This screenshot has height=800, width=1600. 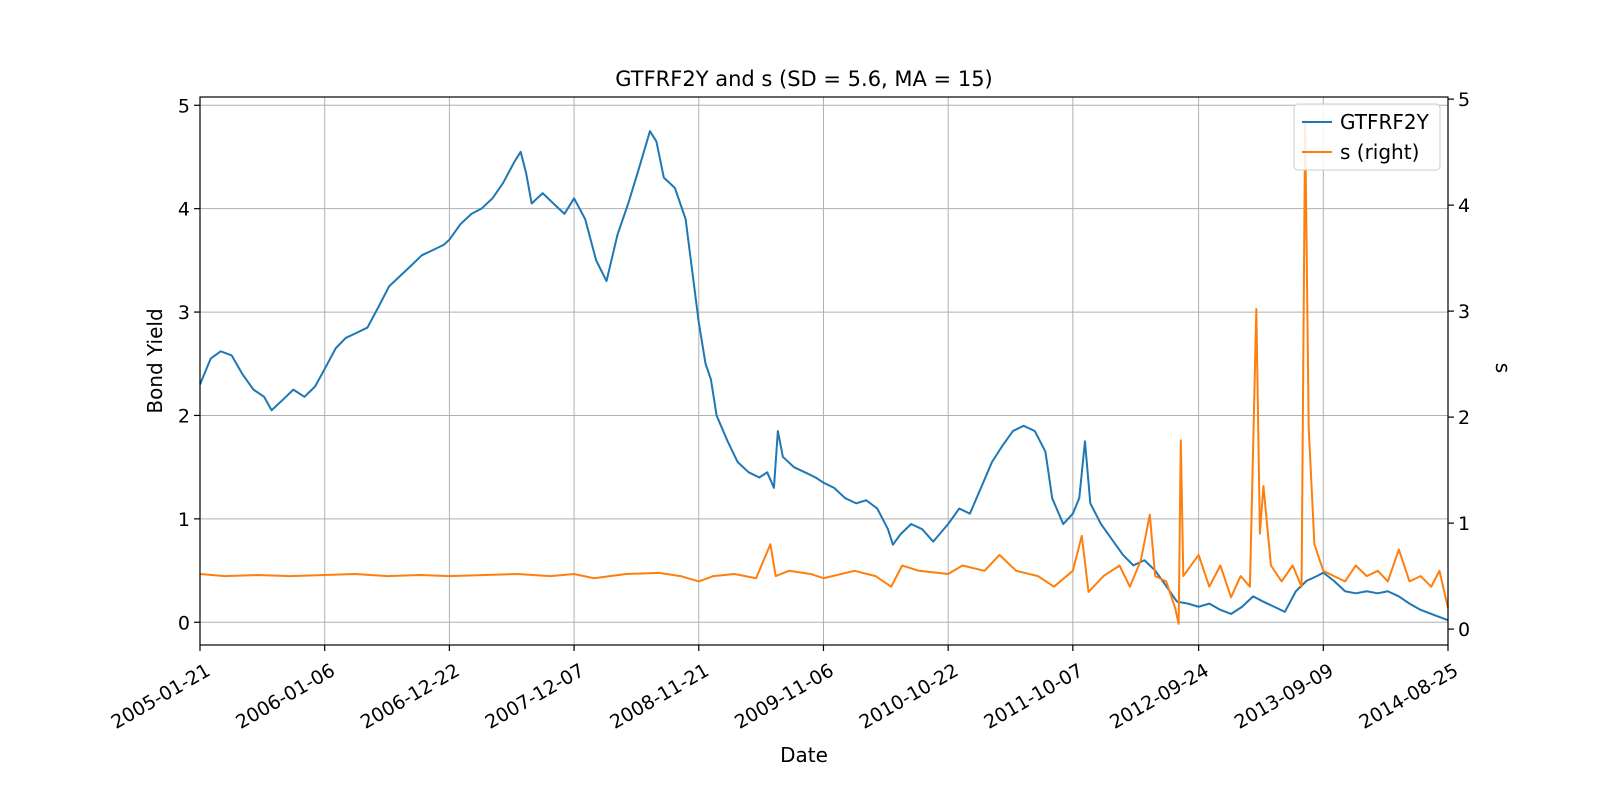 What do you see at coordinates (1464, 206) in the screenshot?
I see `y-tick-label-right: 4` at bounding box center [1464, 206].